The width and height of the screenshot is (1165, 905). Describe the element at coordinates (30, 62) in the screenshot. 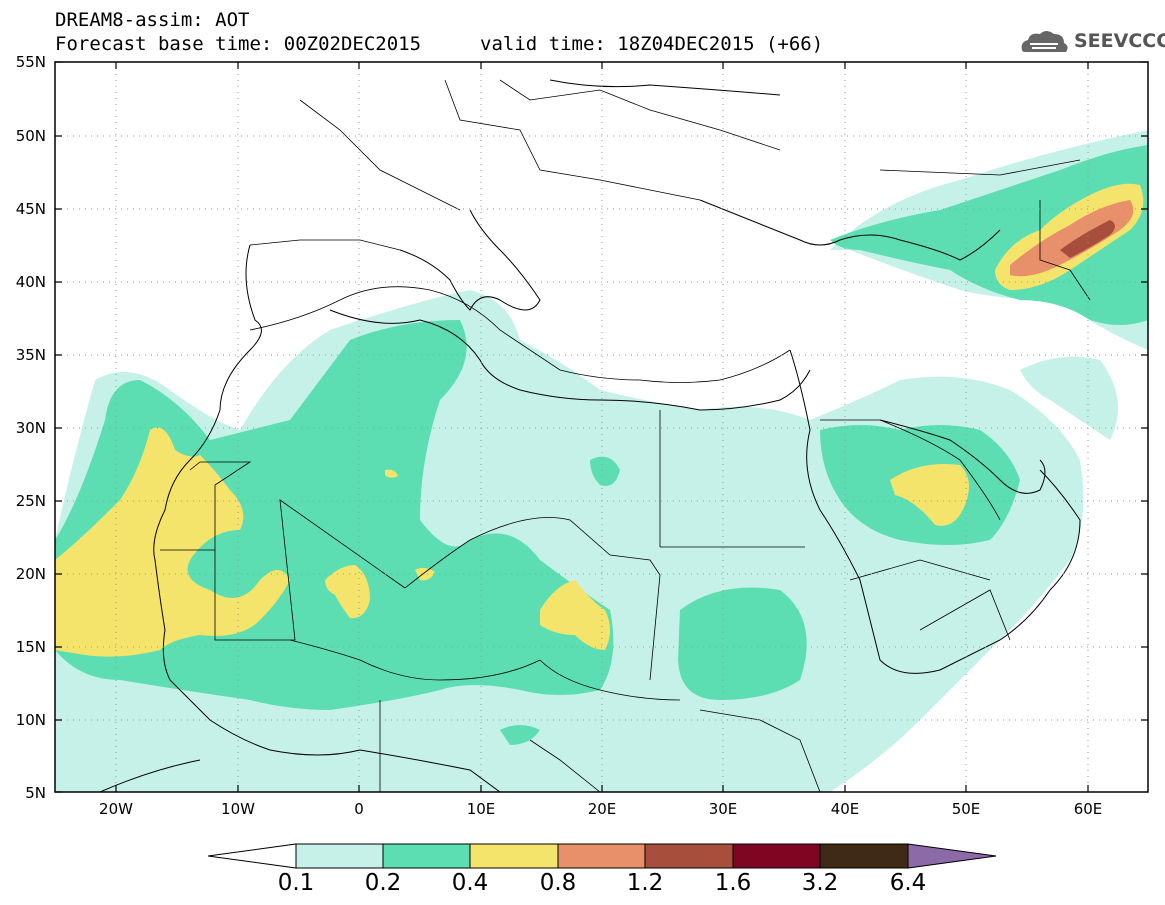

I see `lat-label: 55N` at that location.